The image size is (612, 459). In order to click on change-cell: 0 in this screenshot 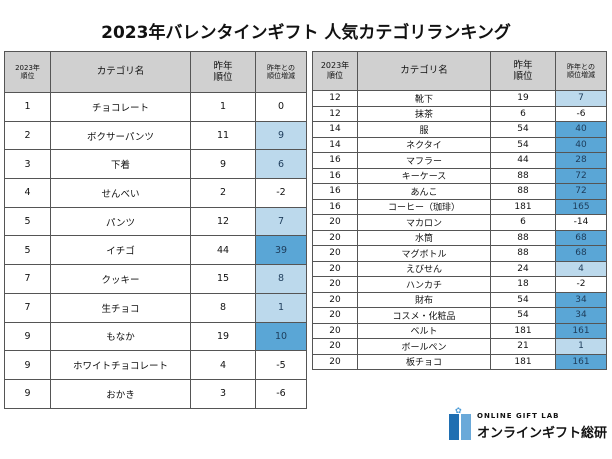, I will do `click(281, 107)`.